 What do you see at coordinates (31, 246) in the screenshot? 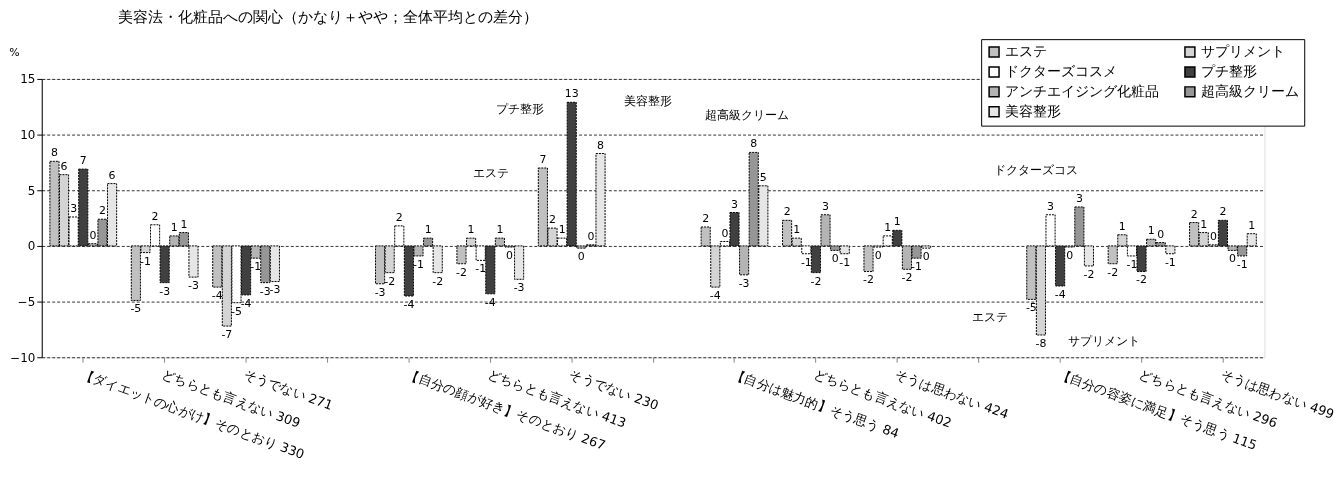
I see `y-tick-label: 0` at bounding box center [31, 246].